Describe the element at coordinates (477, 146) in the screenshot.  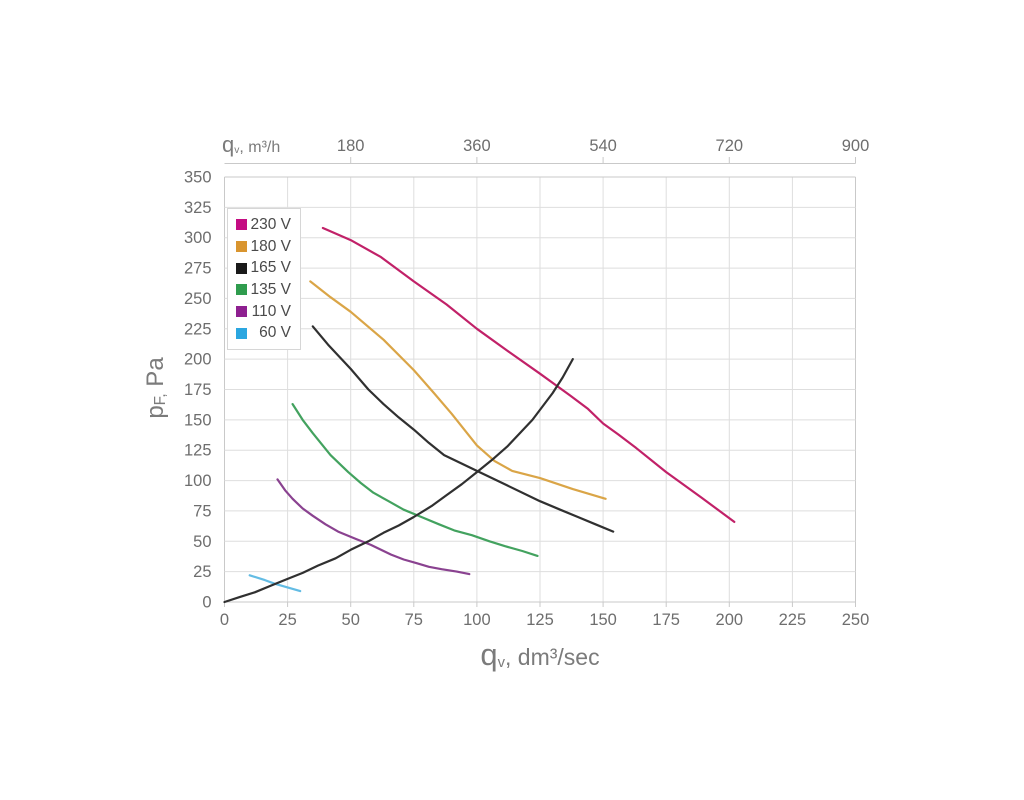
I see `top-axis-tick-label: 360` at that location.